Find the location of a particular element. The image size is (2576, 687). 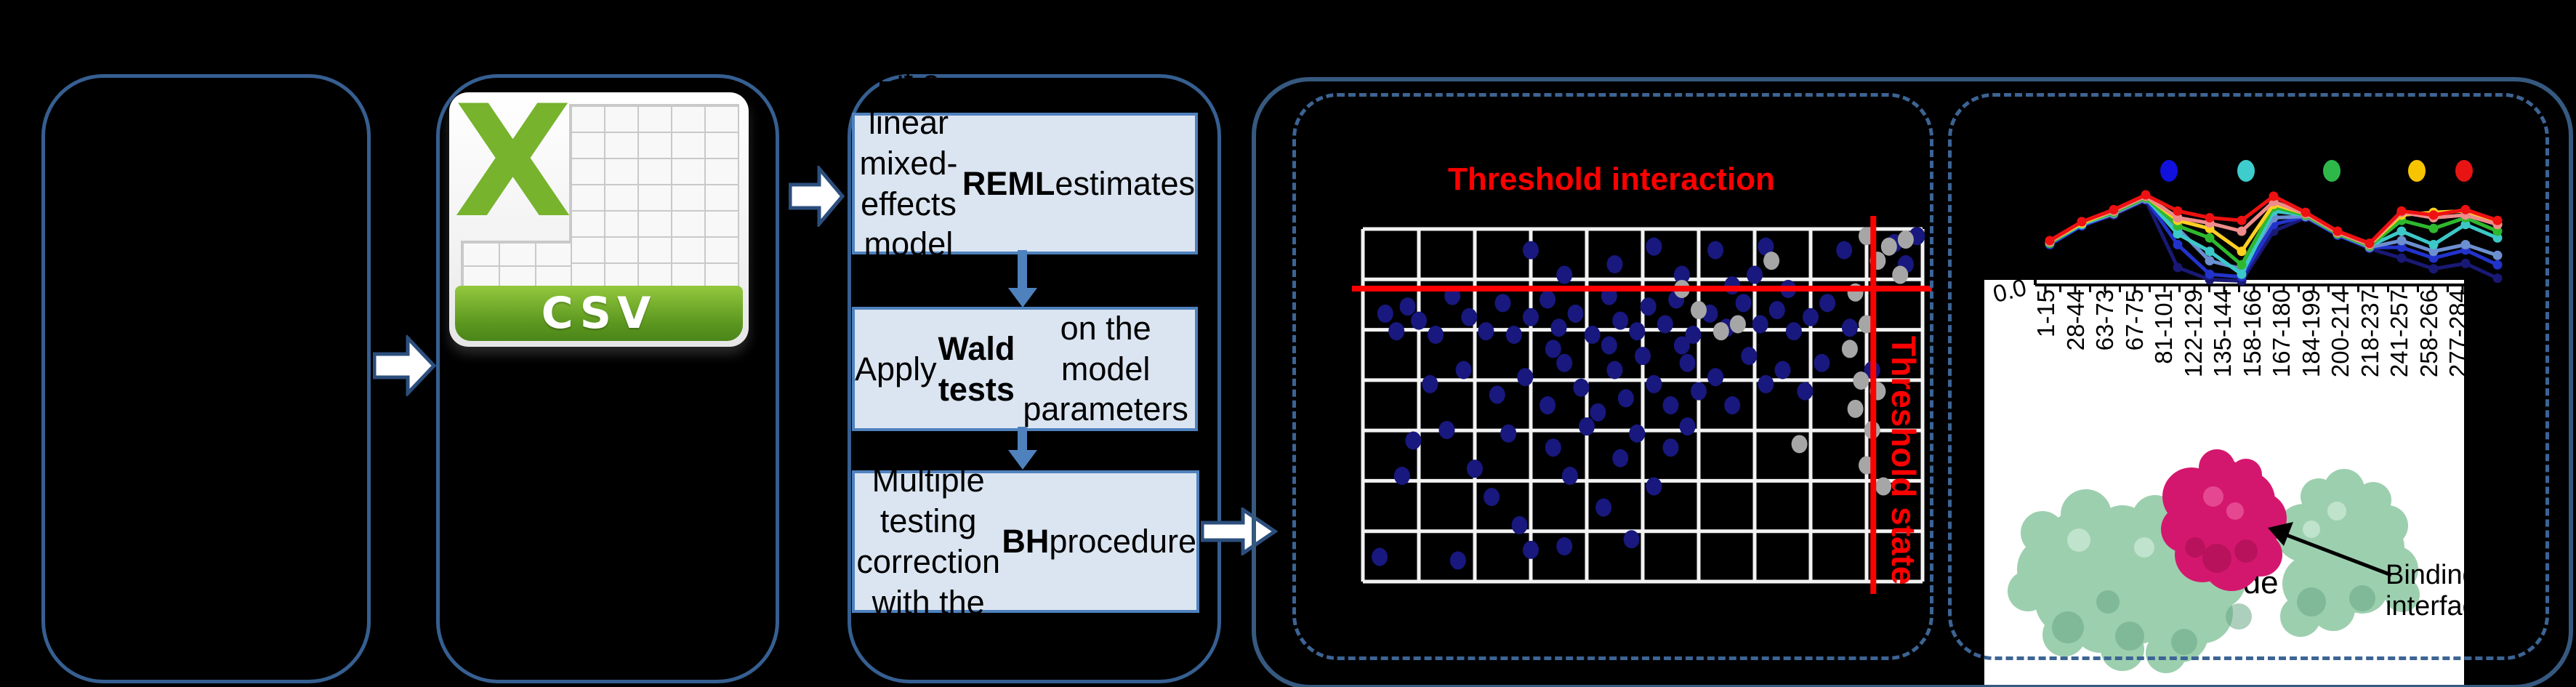

peptide-tick-label: 184-199 is located at coordinates (2311, 333).